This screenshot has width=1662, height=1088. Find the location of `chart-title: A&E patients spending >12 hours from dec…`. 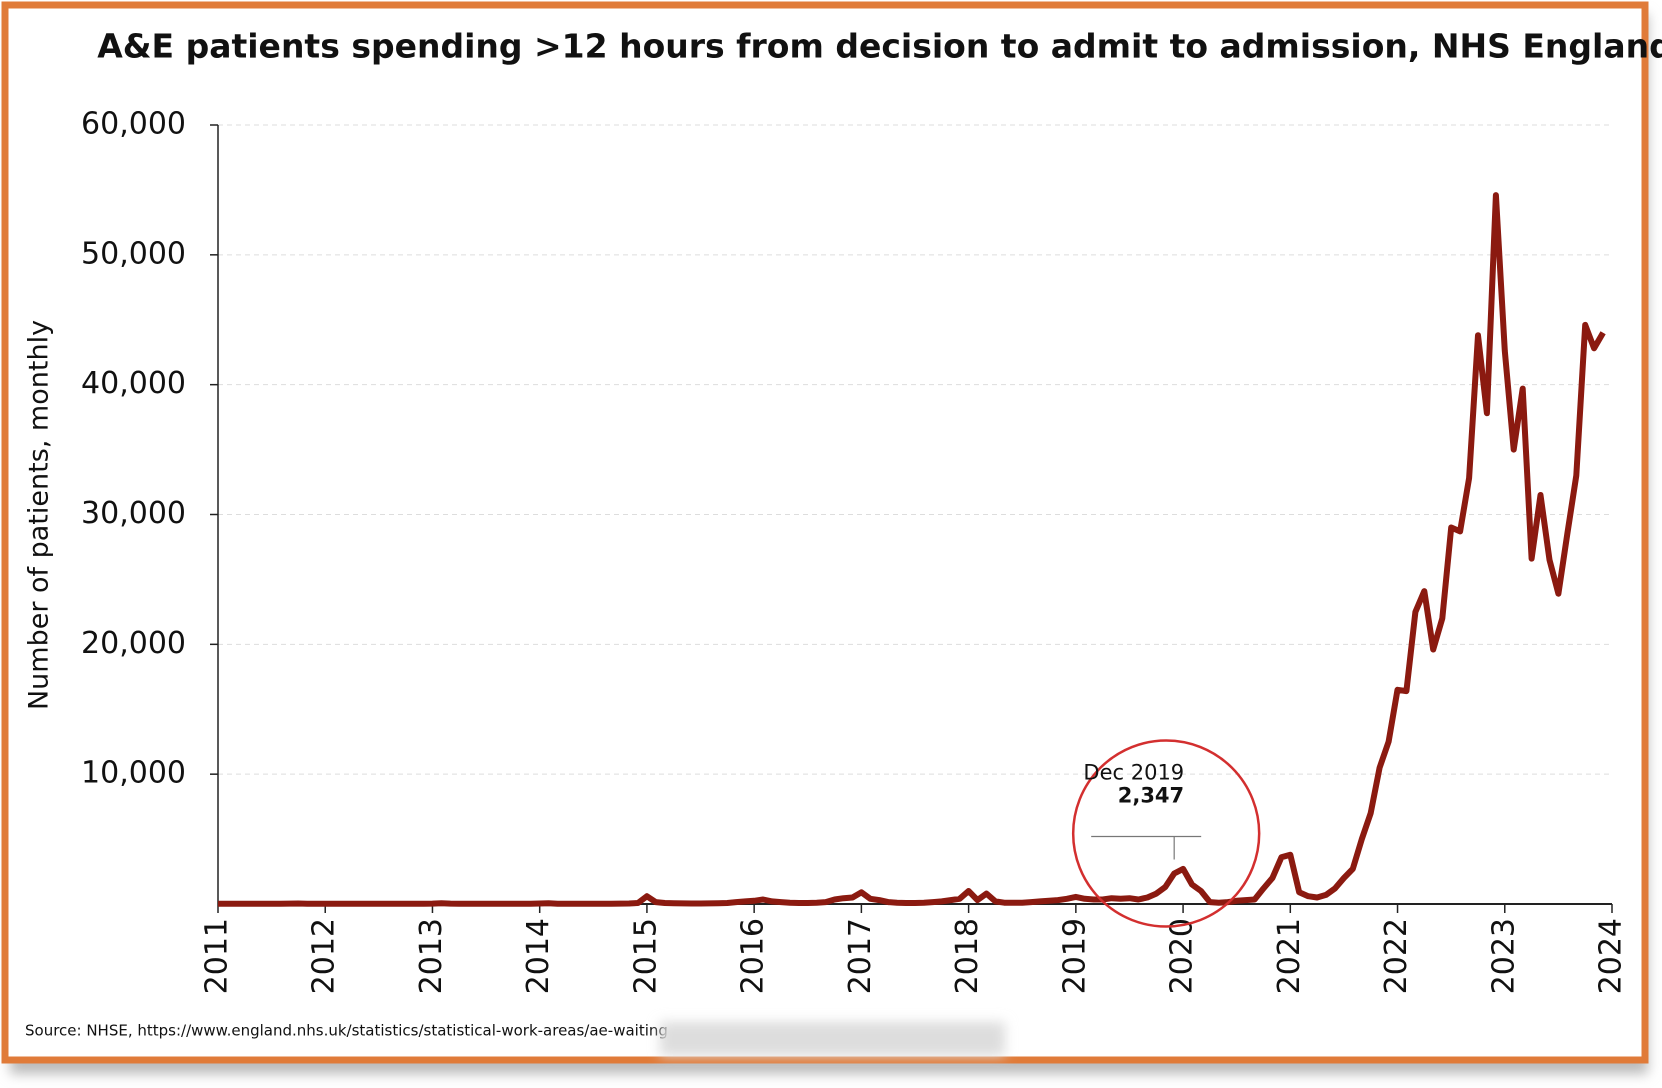

chart-title: A&E patients spending >12 hours from dec… is located at coordinates (879, 46).